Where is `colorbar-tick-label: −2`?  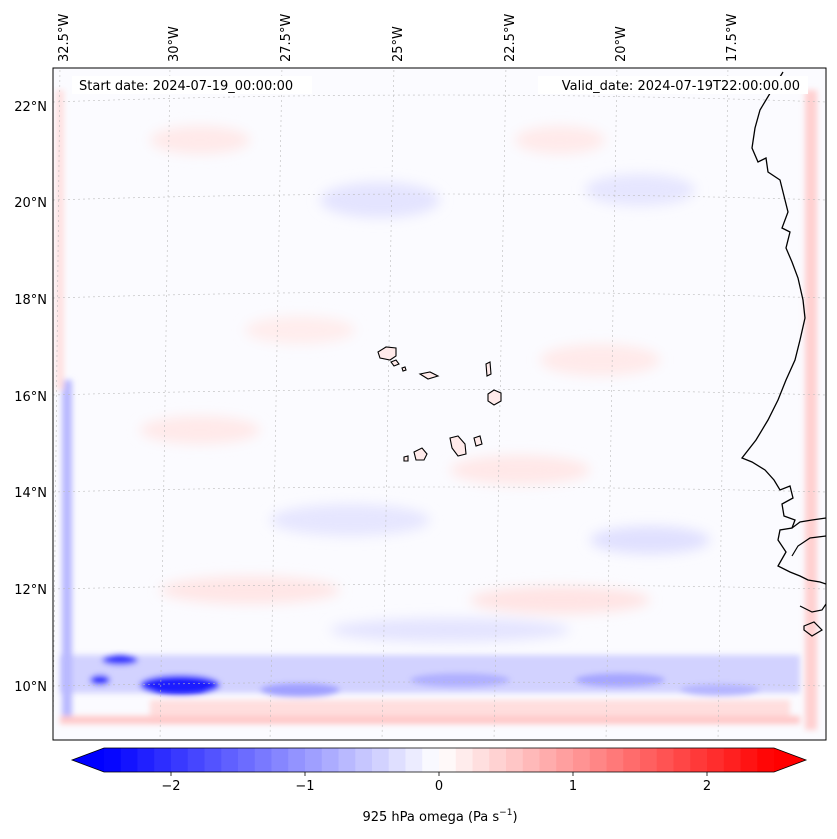
colorbar-tick-label: −2 is located at coordinates (170, 786).